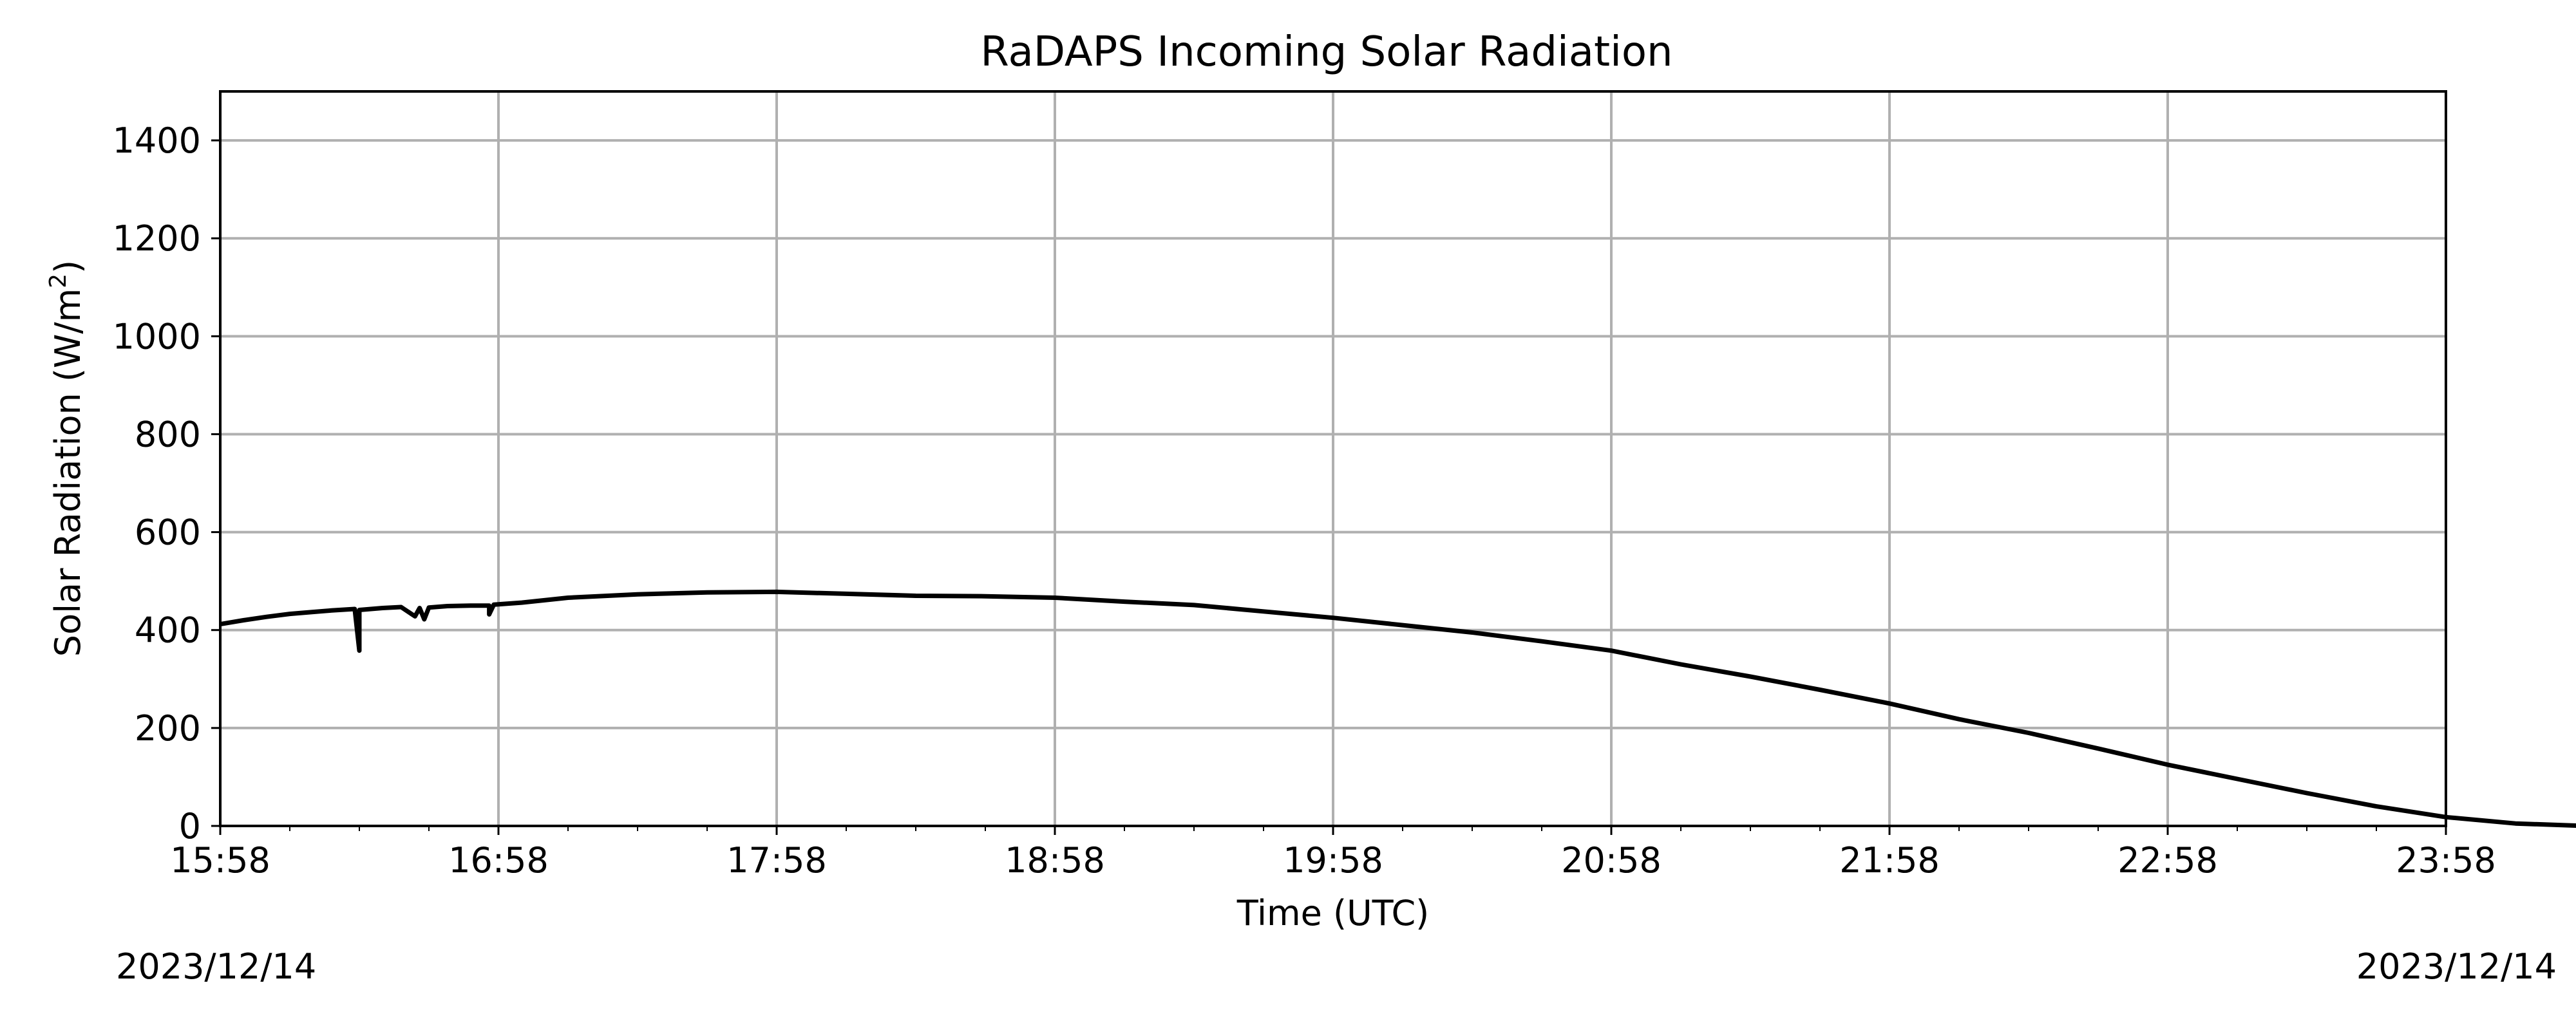 Image resolution: width=2576 pixels, height=1030 pixels. Describe the element at coordinates (498, 861) in the screenshot. I see `x-tick-label: 16:58` at that location.